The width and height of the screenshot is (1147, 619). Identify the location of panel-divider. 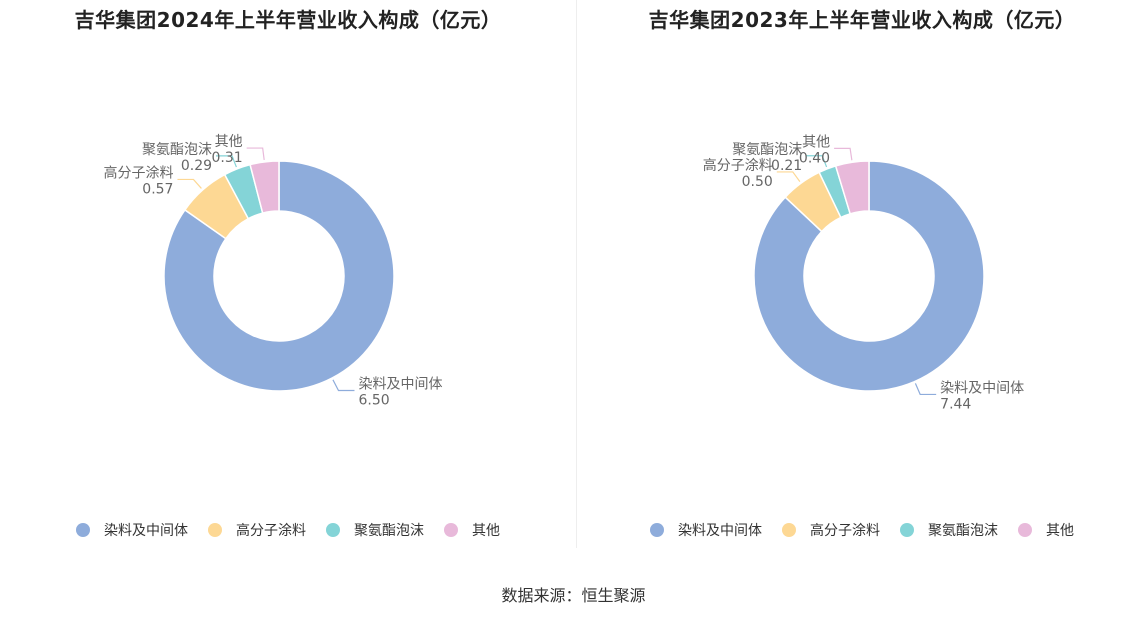
(576, 274).